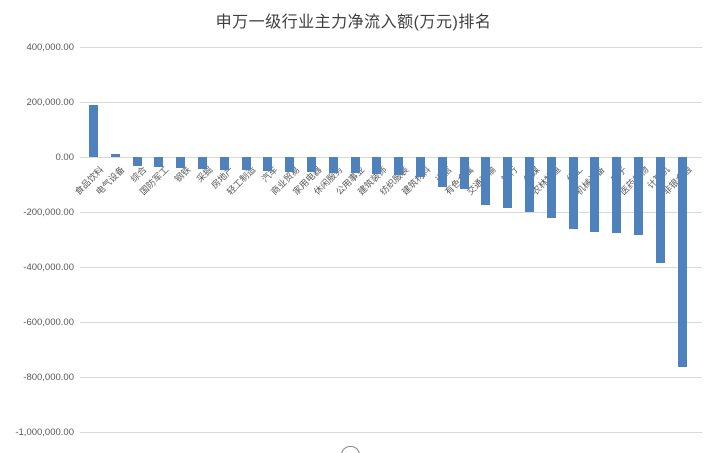  Describe the element at coordinates (65, 157) in the screenshot. I see `y-axis-tick-label: 0.00` at that location.